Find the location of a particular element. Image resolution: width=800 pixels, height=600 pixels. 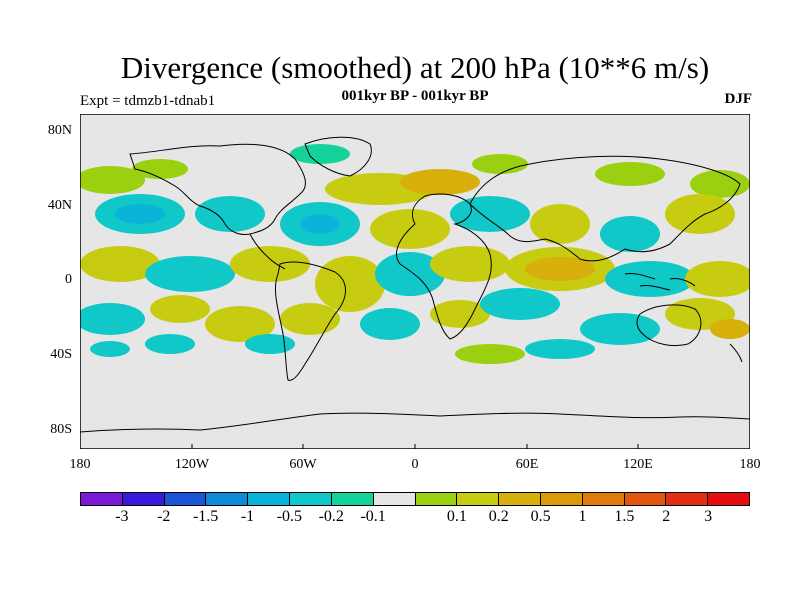

y-tick-label: 40N is located at coordinates (59, 205).